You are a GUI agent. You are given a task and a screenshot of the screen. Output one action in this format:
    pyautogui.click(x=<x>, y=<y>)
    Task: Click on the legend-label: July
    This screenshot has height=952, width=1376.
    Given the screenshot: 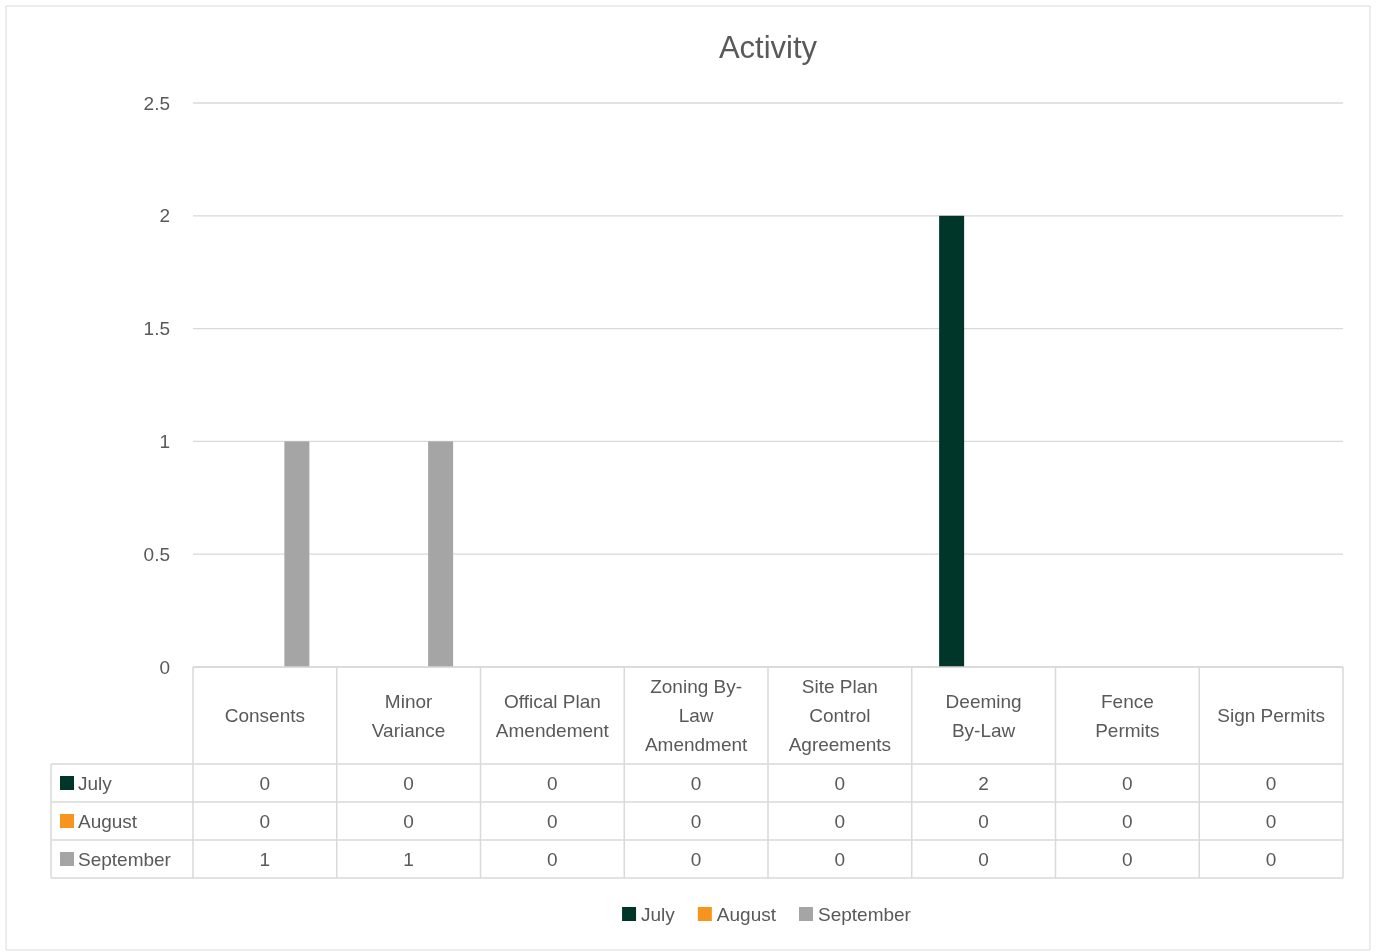 What is the action you would take?
    pyautogui.click(x=658, y=914)
    